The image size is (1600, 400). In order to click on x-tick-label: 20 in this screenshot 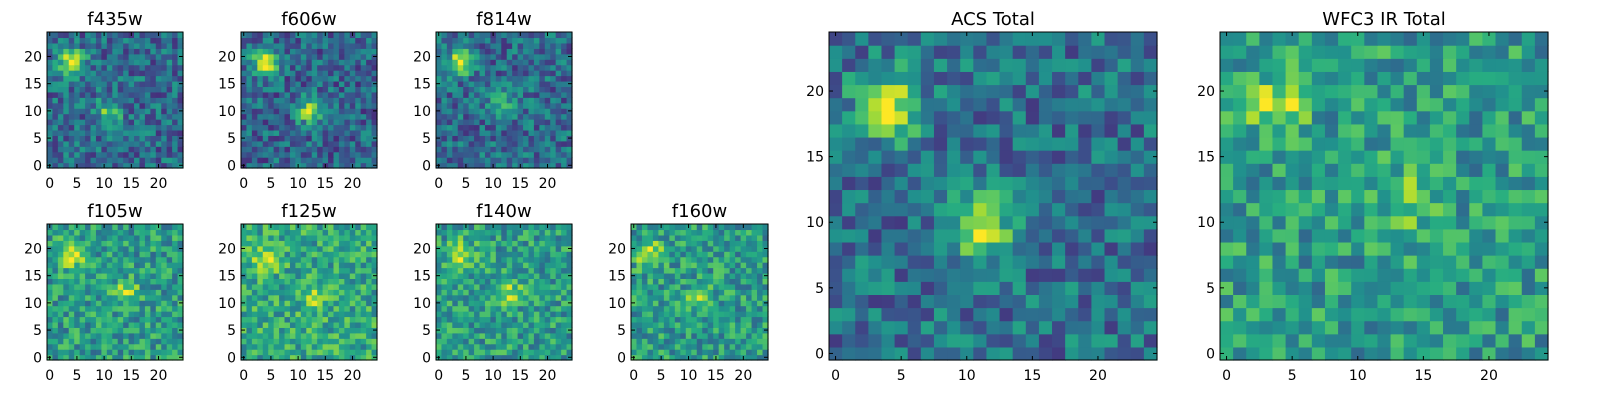, I will do `click(743, 376)`.